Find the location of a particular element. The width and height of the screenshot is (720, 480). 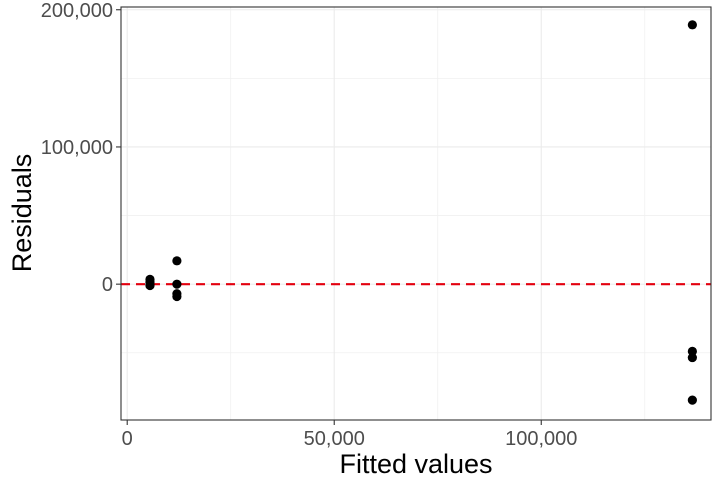

x-tick-label: 100,000 is located at coordinates (541, 439).